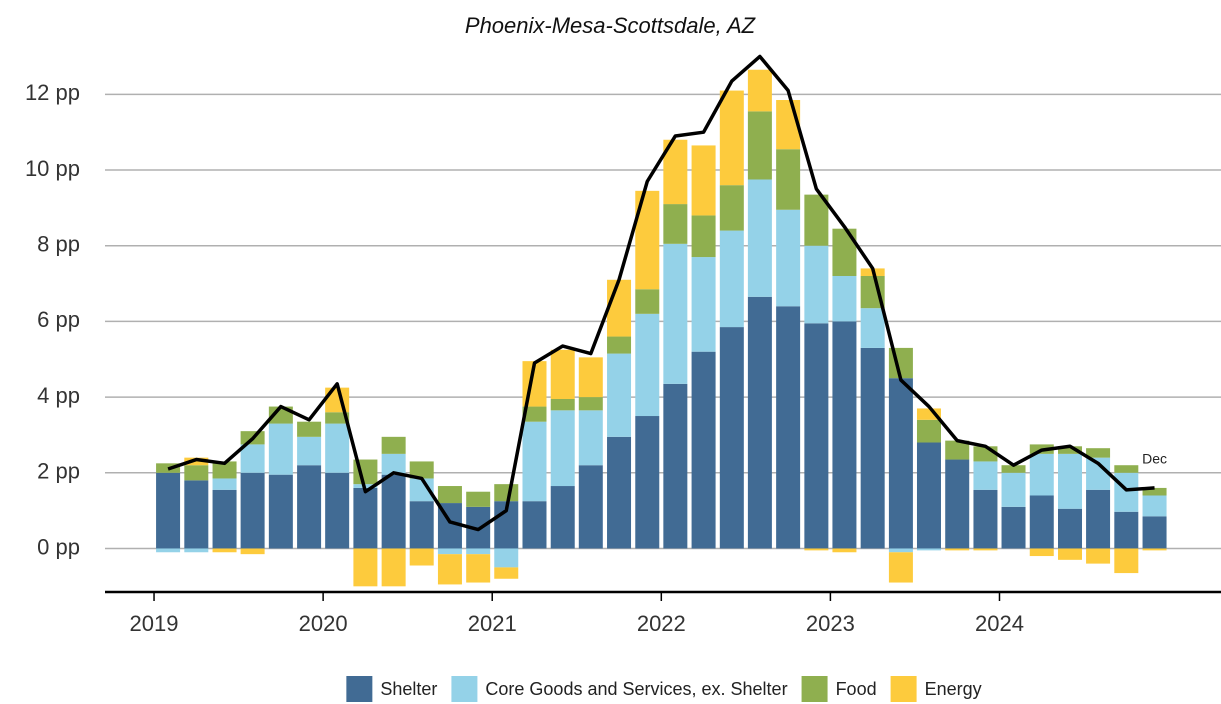  What do you see at coordinates (154, 623) in the screenshot?
I see `x-tick-label: 2019` at bounding box center [154, 623].